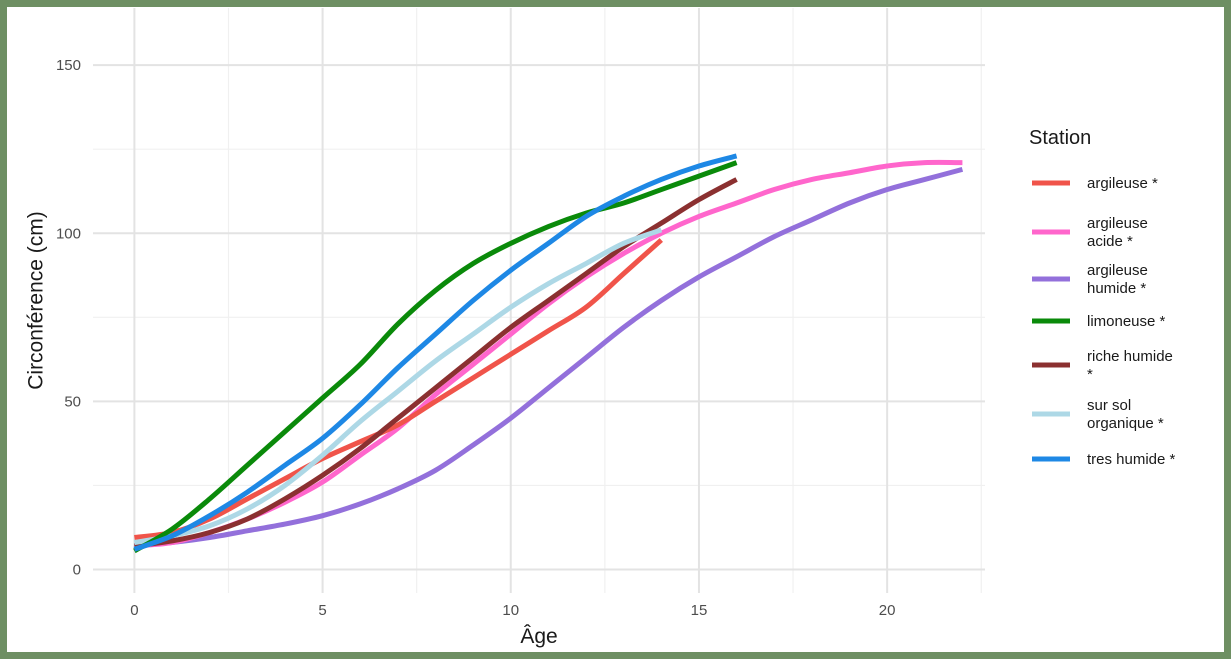 This screenshot has height=659, width=1231. Describe the element at coordinates (1125, 423) in the screenshot. I see `legend-label: organique *` at that location.